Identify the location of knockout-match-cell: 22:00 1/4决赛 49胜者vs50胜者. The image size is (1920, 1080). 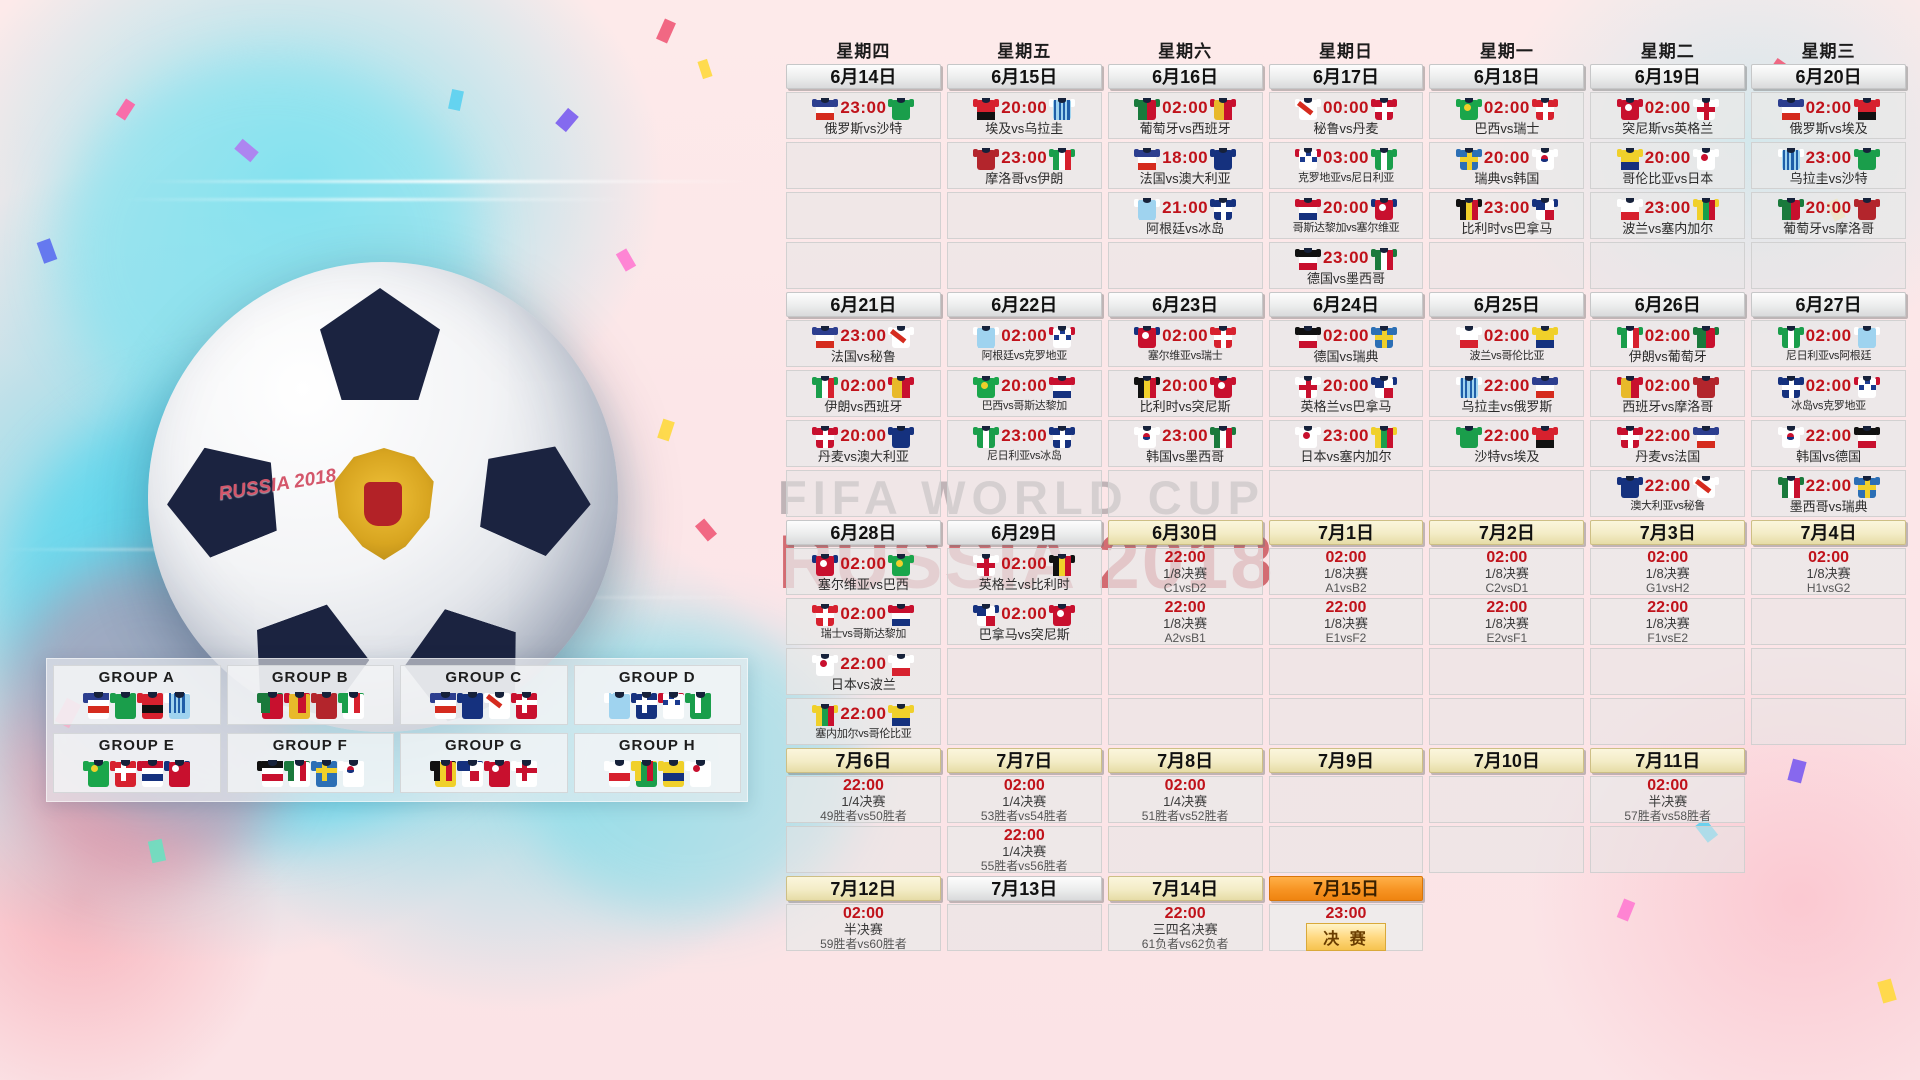
(863, 799).